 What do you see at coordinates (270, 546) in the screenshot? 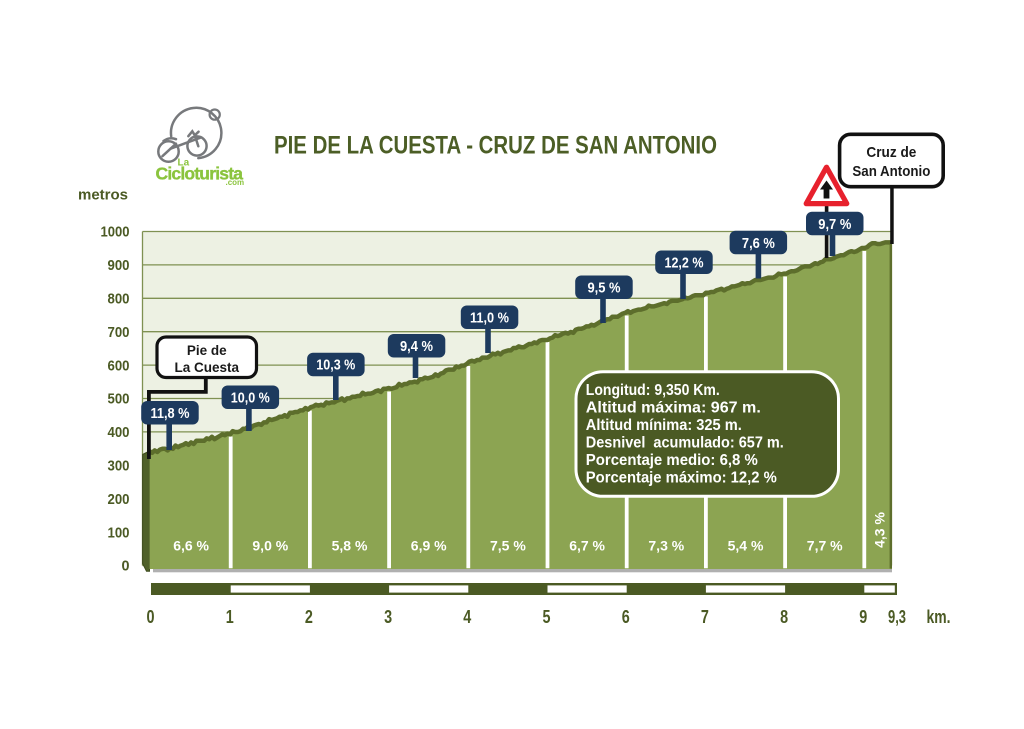
I see `svg-text: 9,0 %` at bounding box center [270, 546].